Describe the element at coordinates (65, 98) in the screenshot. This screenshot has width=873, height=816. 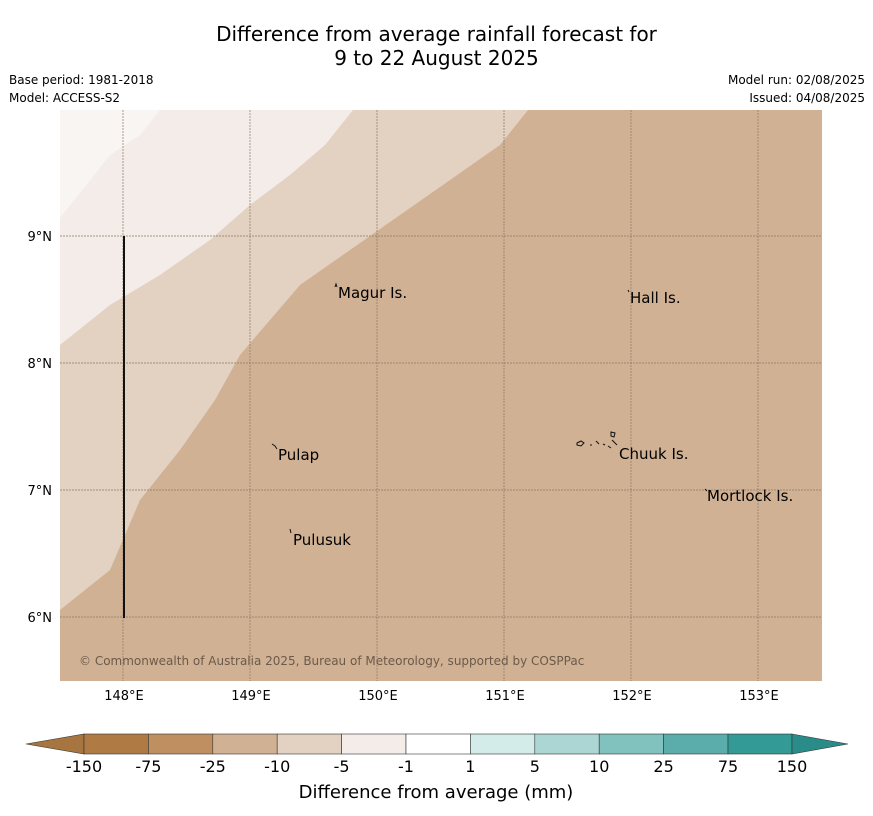
I see `model-name: Model: ACCESS-S2` at that location.